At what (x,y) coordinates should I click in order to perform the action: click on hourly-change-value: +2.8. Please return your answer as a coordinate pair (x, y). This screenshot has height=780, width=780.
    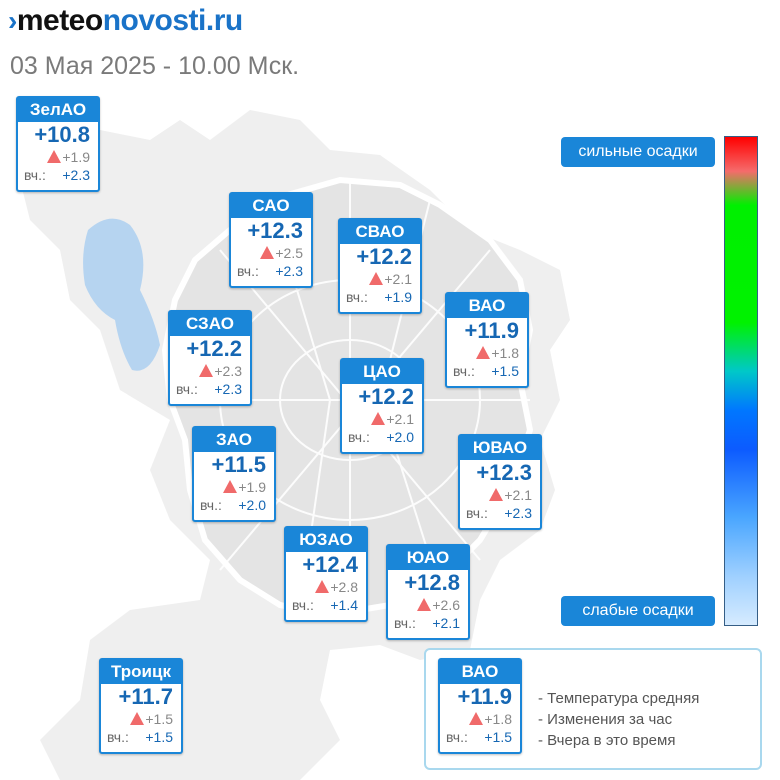
    Looking at the image, I should click on (344, 587).